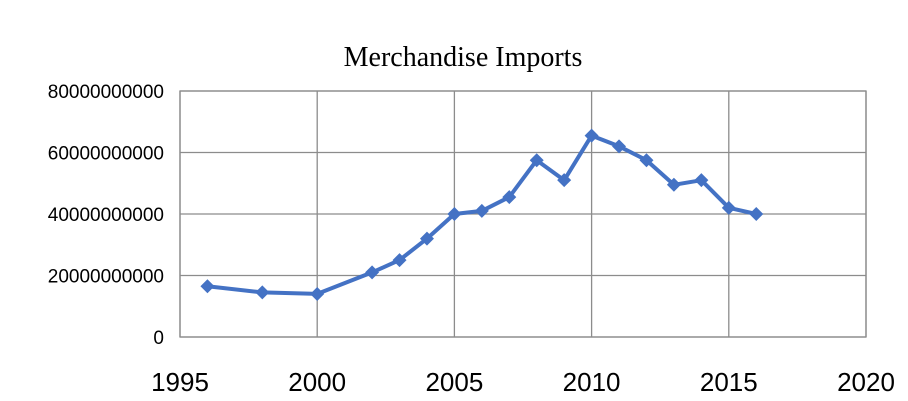 The image size is (908, 401). Describe the element at coordinates (729, 382) in the screenshot. I see `x-tick-label: 2015` at that location.